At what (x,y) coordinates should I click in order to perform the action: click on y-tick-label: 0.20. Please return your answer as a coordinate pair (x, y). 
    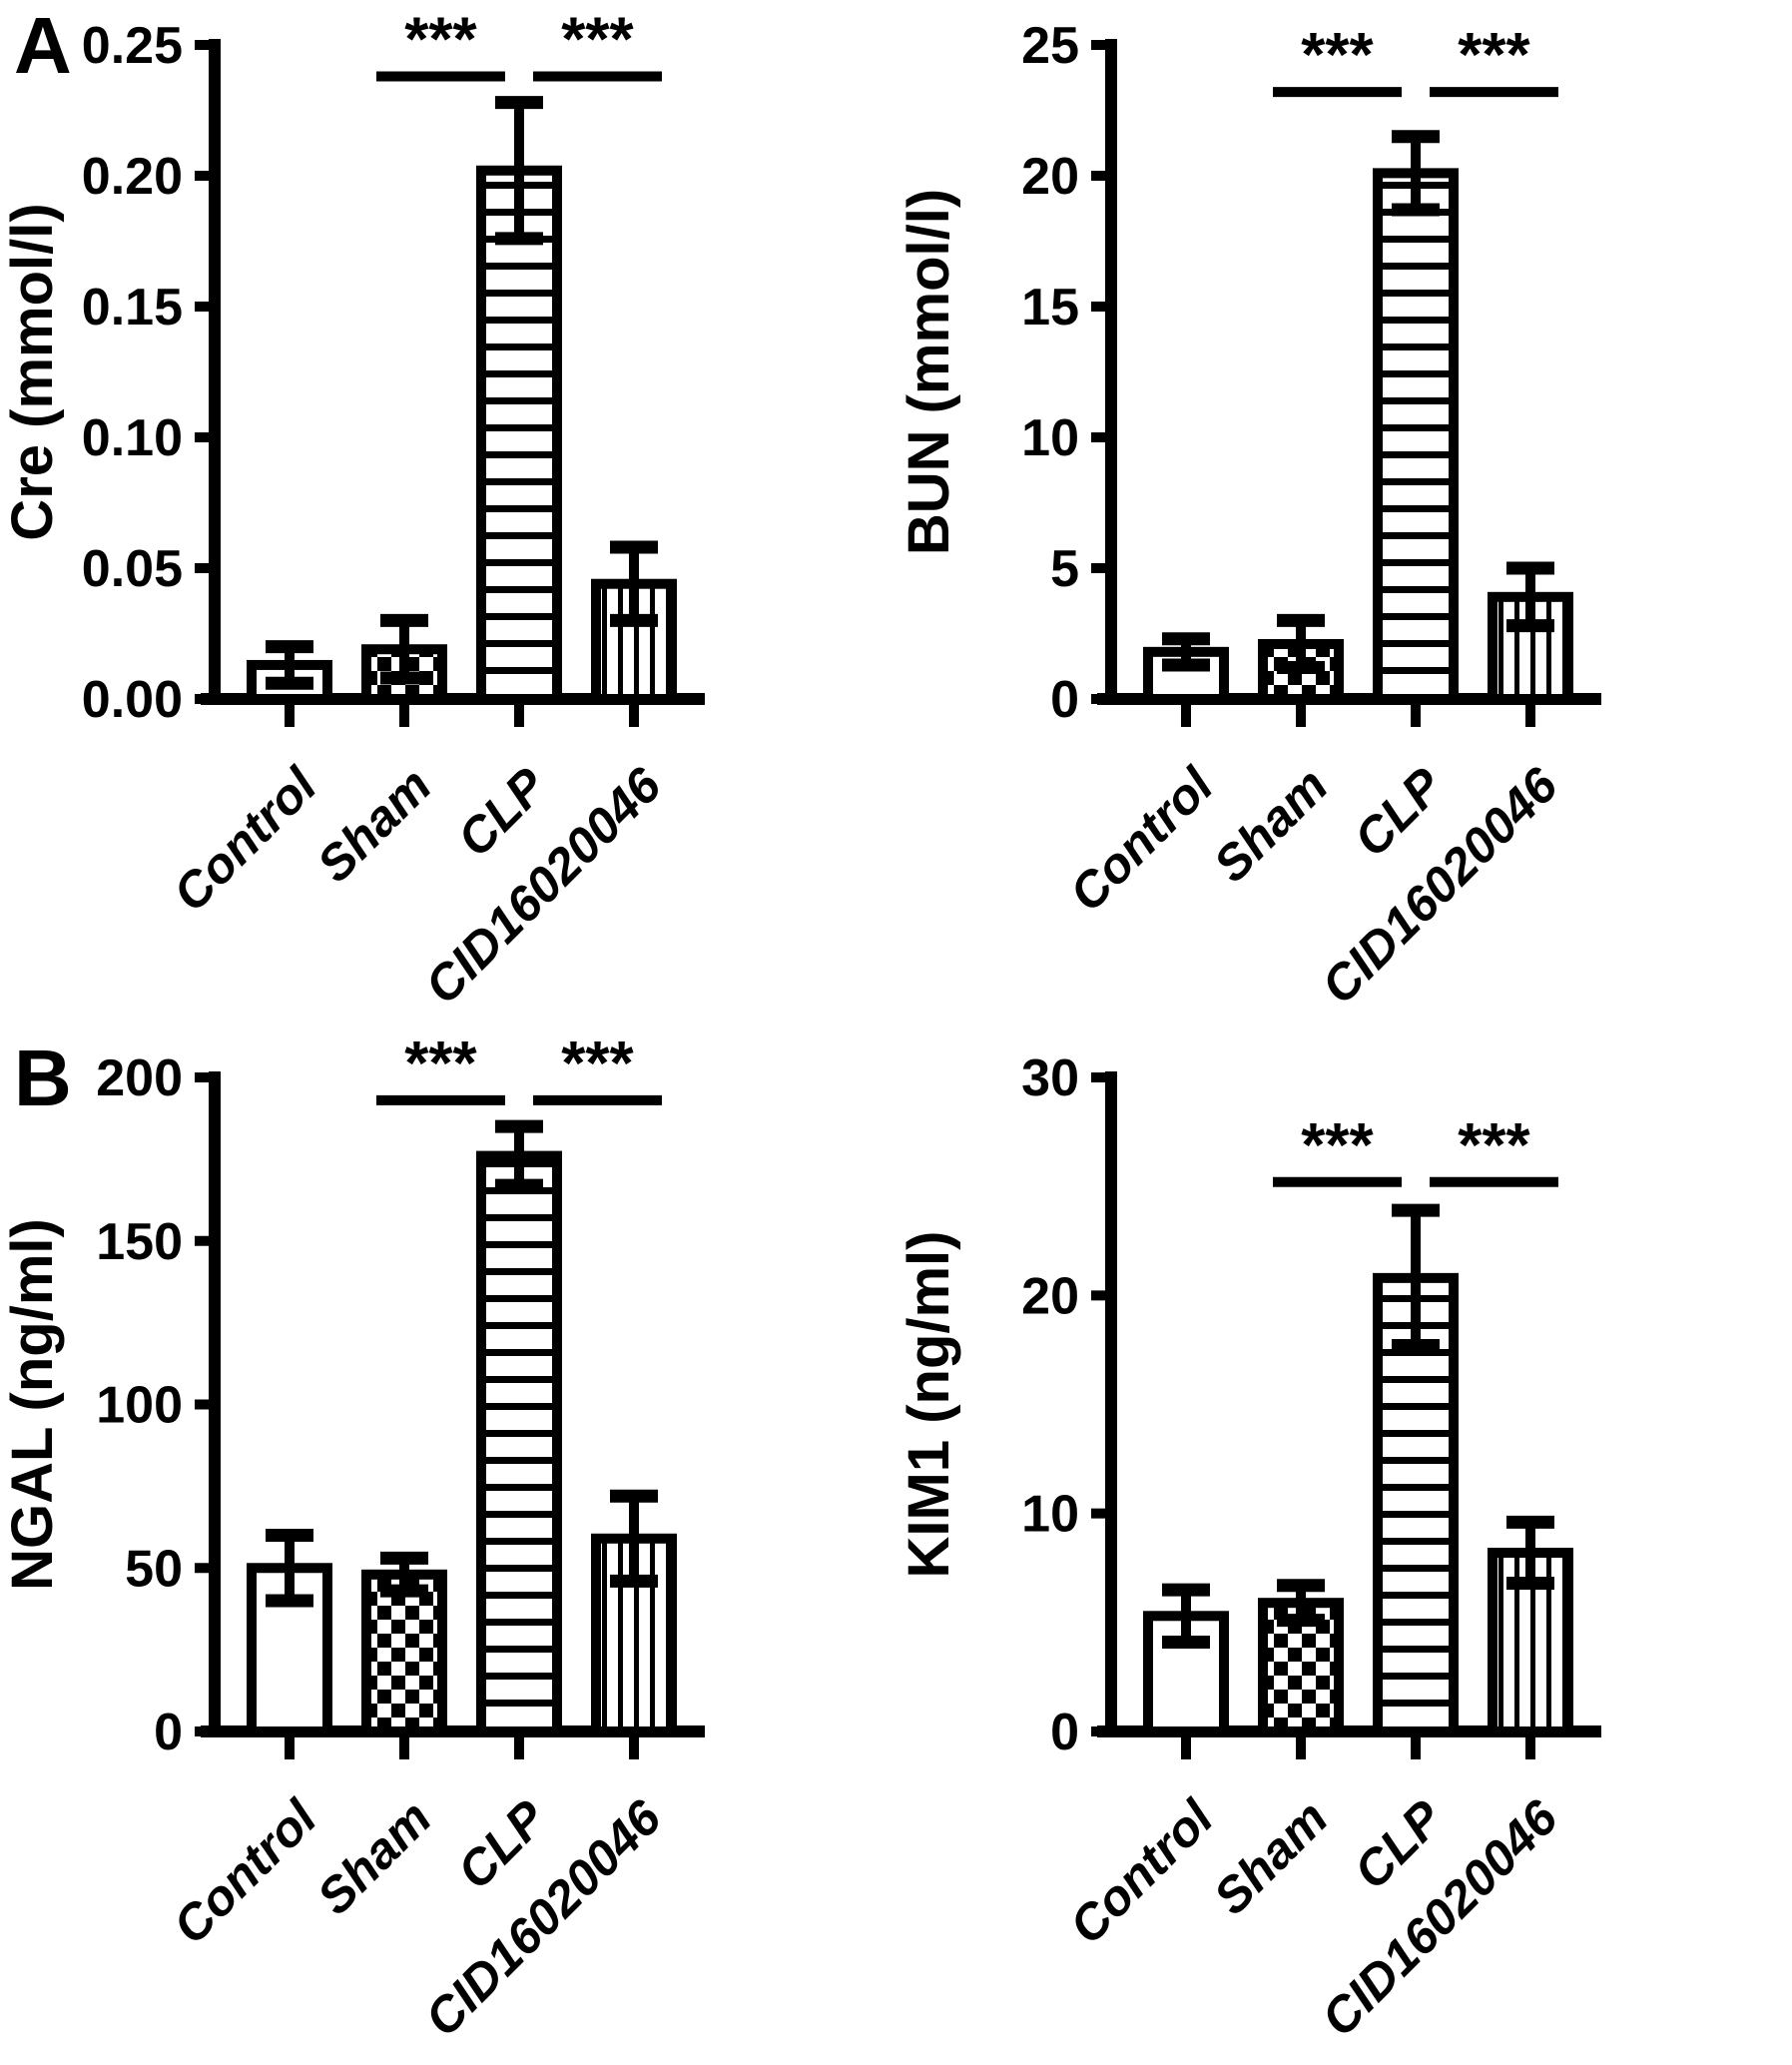
    Looking at the image, I should click on (132, 177).